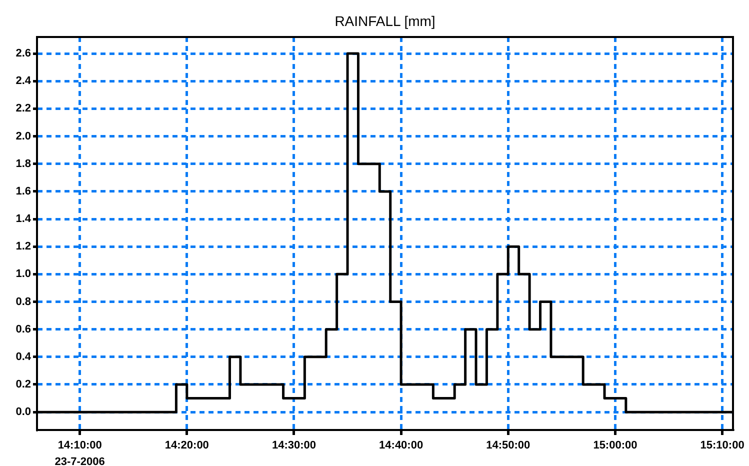 The height and width of the screenshot is (466, 749). What do you see at coordinates (24, 81) in the screenshot?
I see `y-tick-label: 2.4` at bounding box center [24, 81].